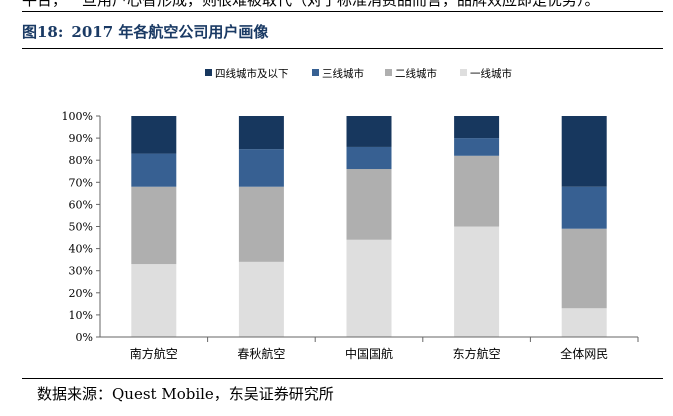 The image size is (673, 416). Describe the element at coordinates (170, 32) in the screenshot. I see `figure-title-text: 2017 年各航空公司用户画像` at that location.